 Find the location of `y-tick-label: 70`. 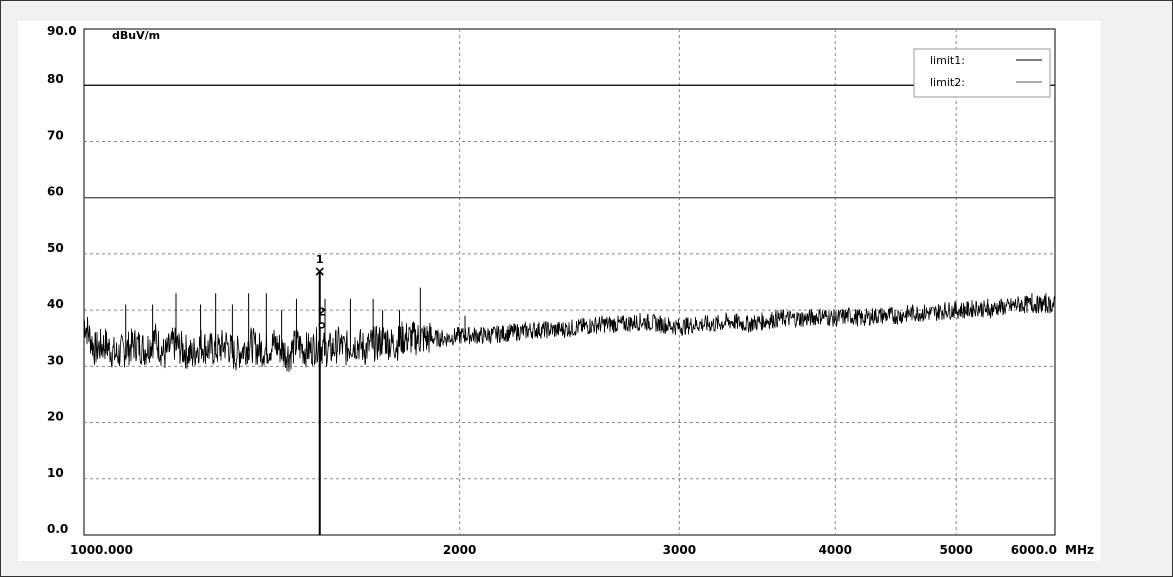

y-tick-label: 70 is located at coordinates (55, 135).